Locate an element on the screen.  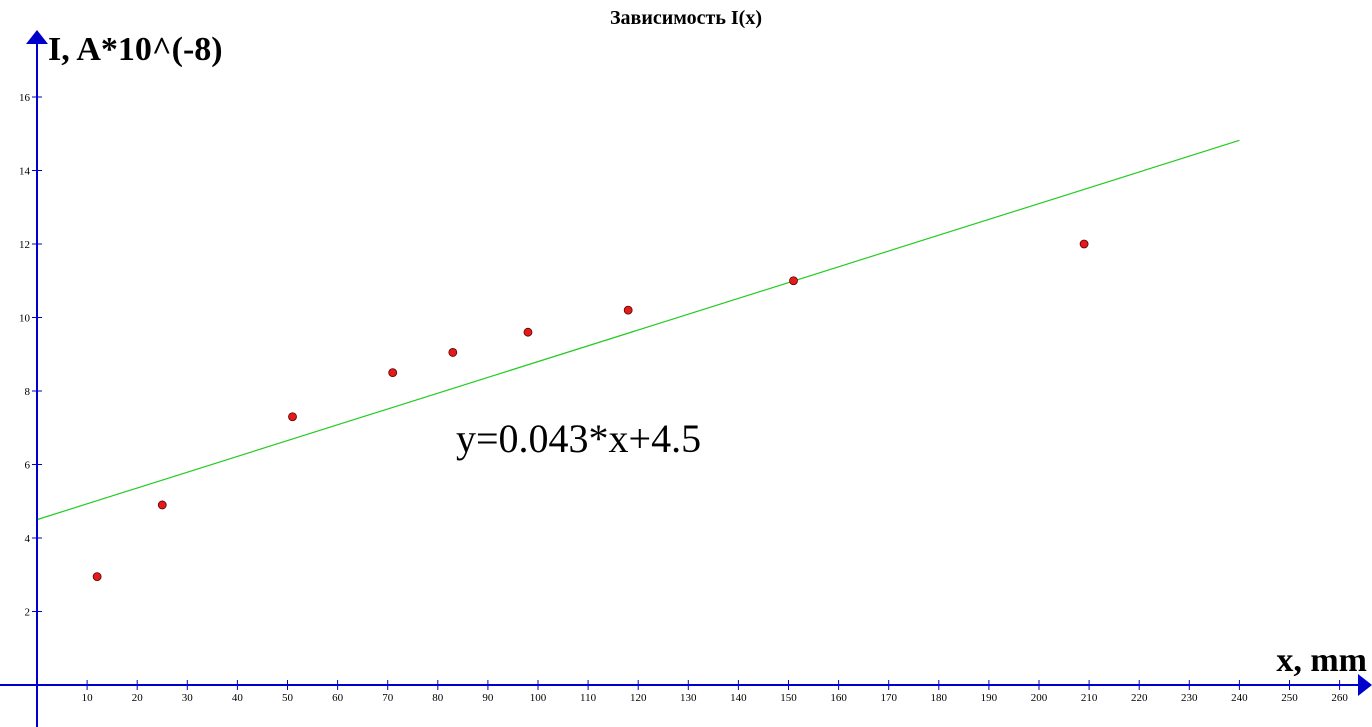
x-tick-label: 210 is located at coordinates (1089, 698).